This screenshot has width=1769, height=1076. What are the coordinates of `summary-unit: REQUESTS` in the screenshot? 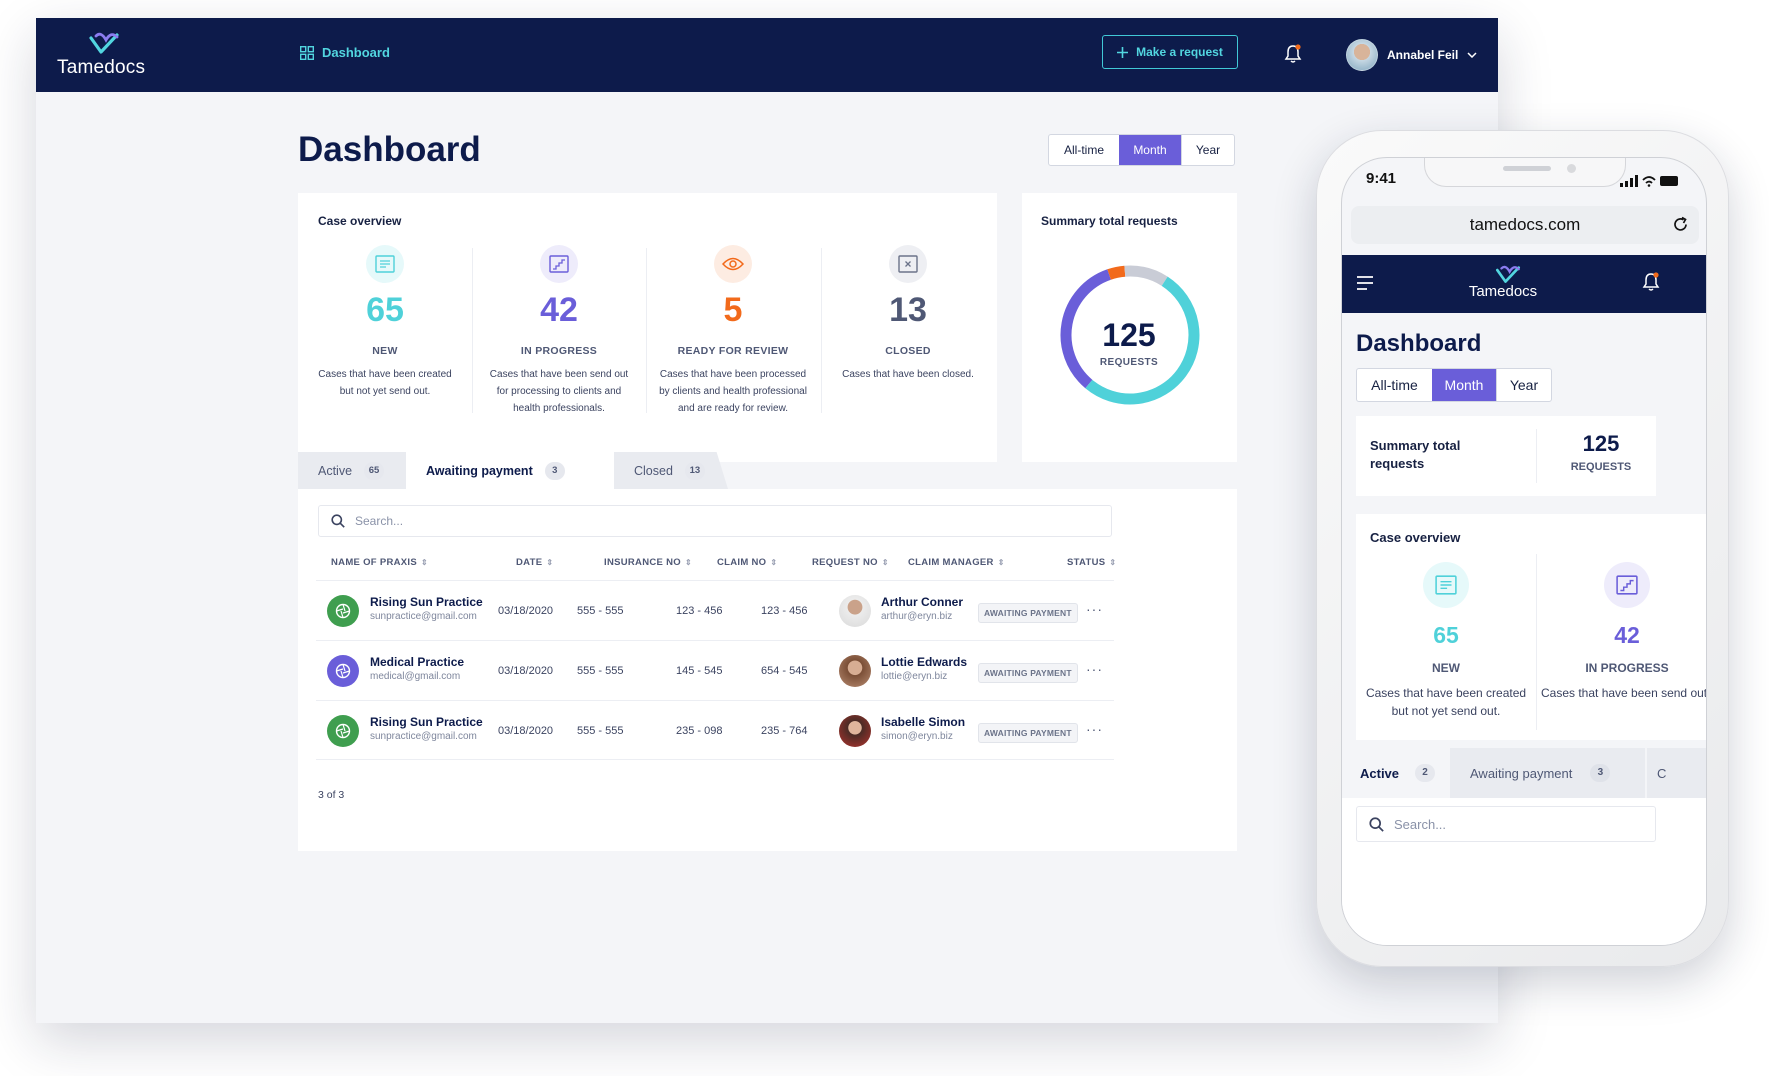 It's located at (1129, 362).